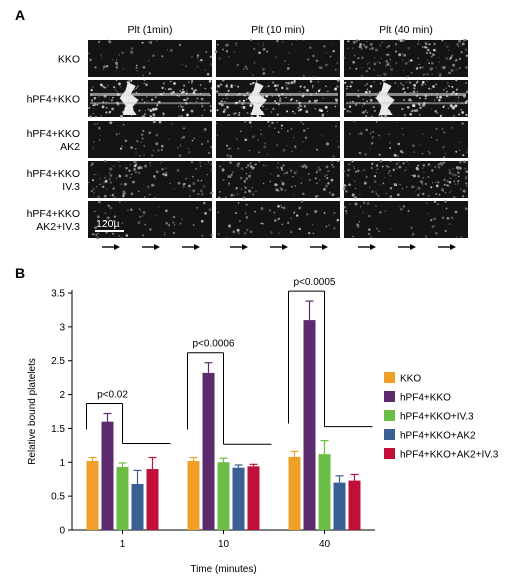 The width and height of the screenshot is (520, 588). Describe the element at coordinates (278, 30) in the screenshot. I see `column-header: Plt (10 min)` at that location.